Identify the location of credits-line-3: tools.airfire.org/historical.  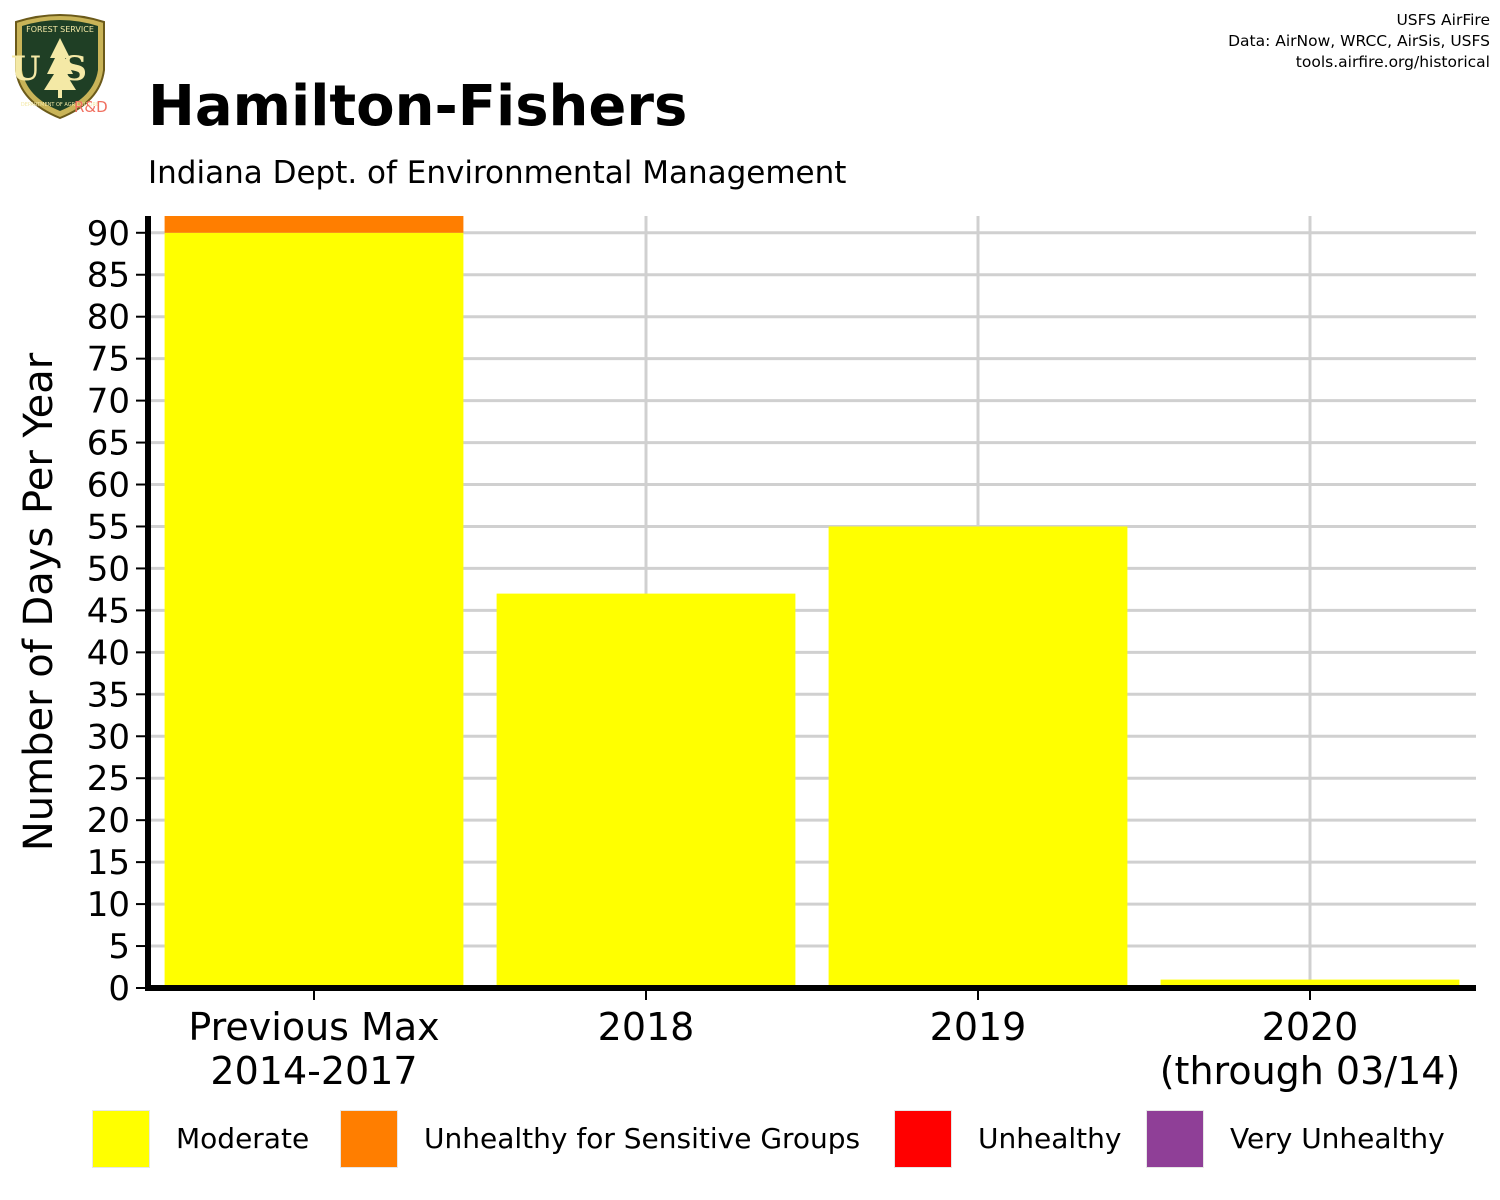
(1392, 62).